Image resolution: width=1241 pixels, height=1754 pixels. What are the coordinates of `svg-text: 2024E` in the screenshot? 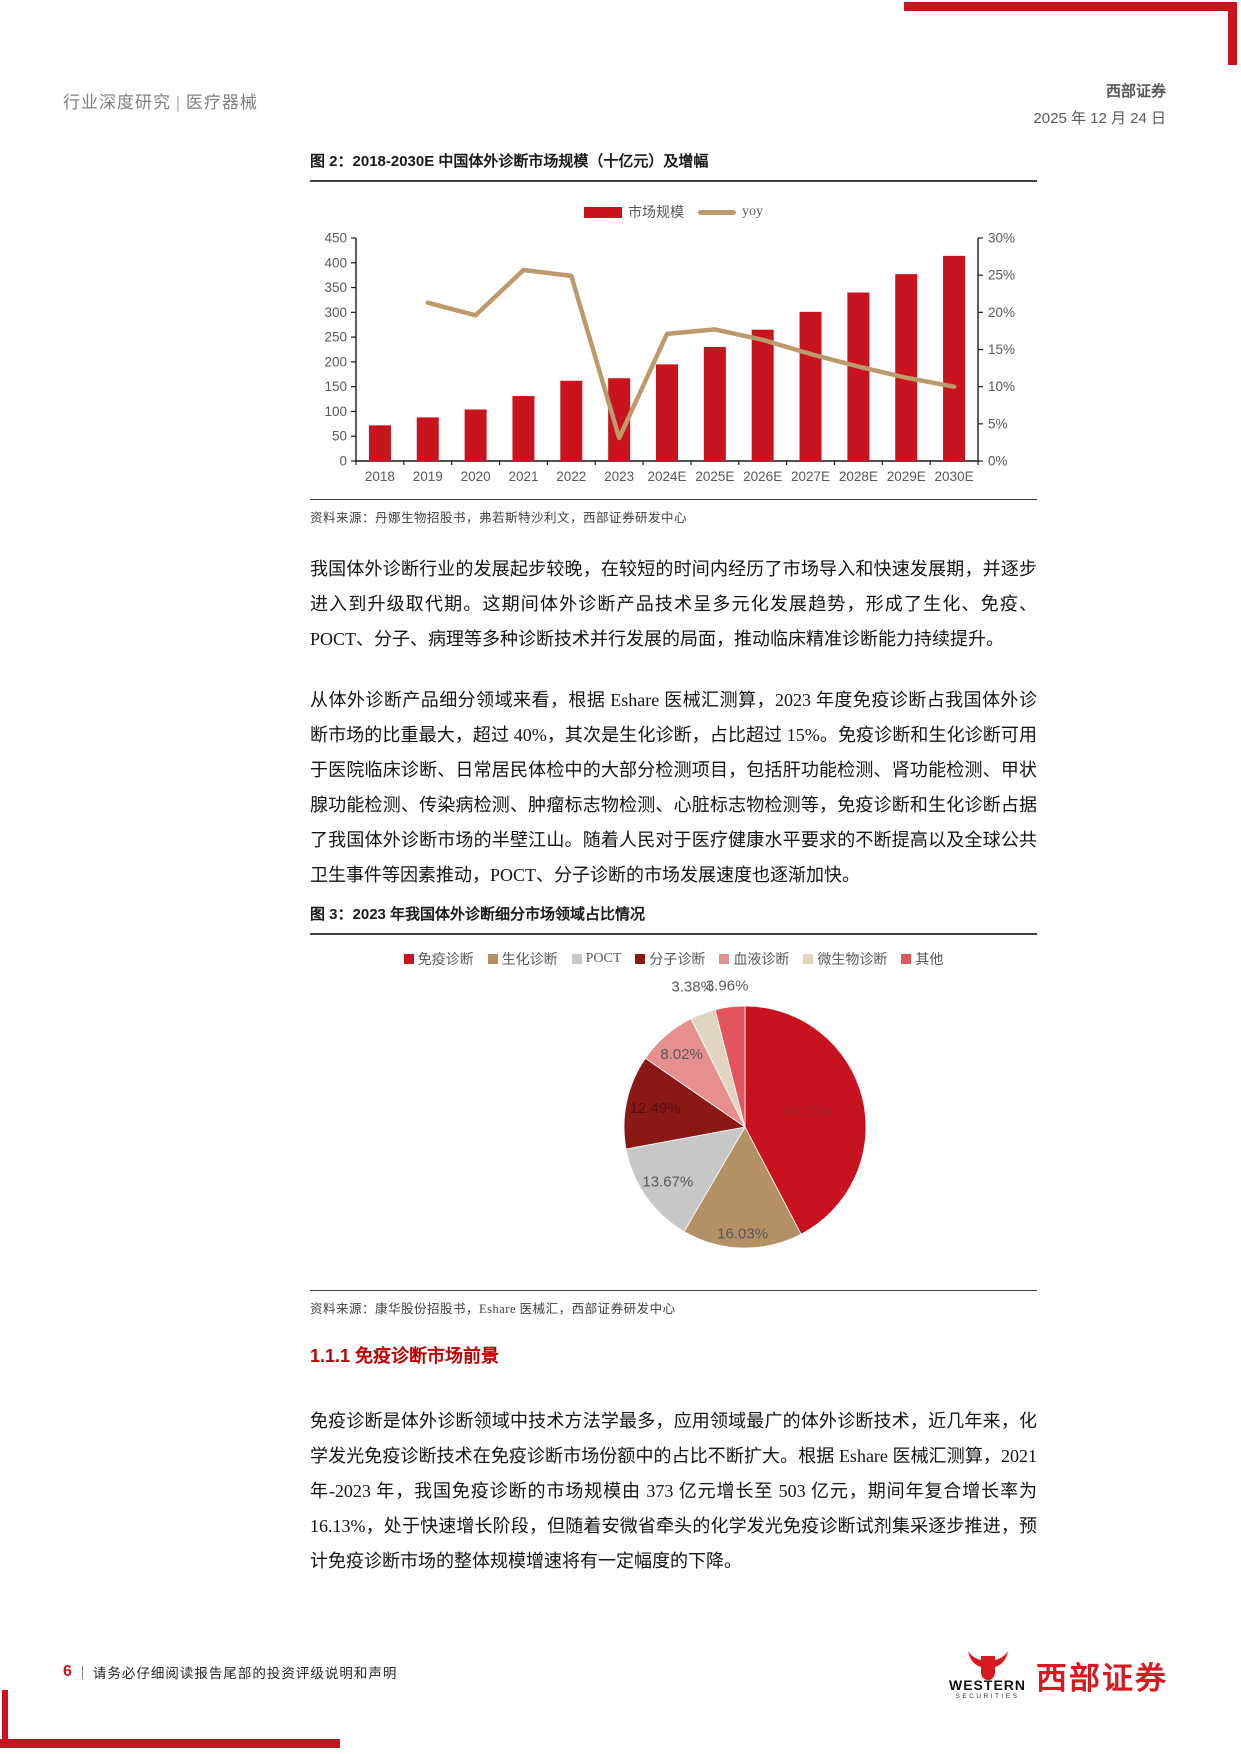 It's located at (666, 476).